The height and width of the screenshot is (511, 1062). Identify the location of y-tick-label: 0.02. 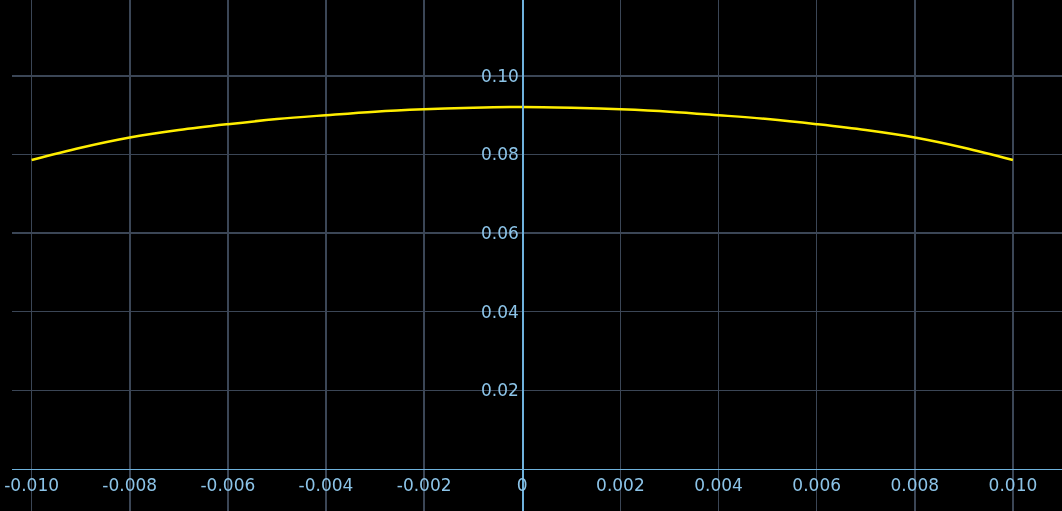
(500, 390).